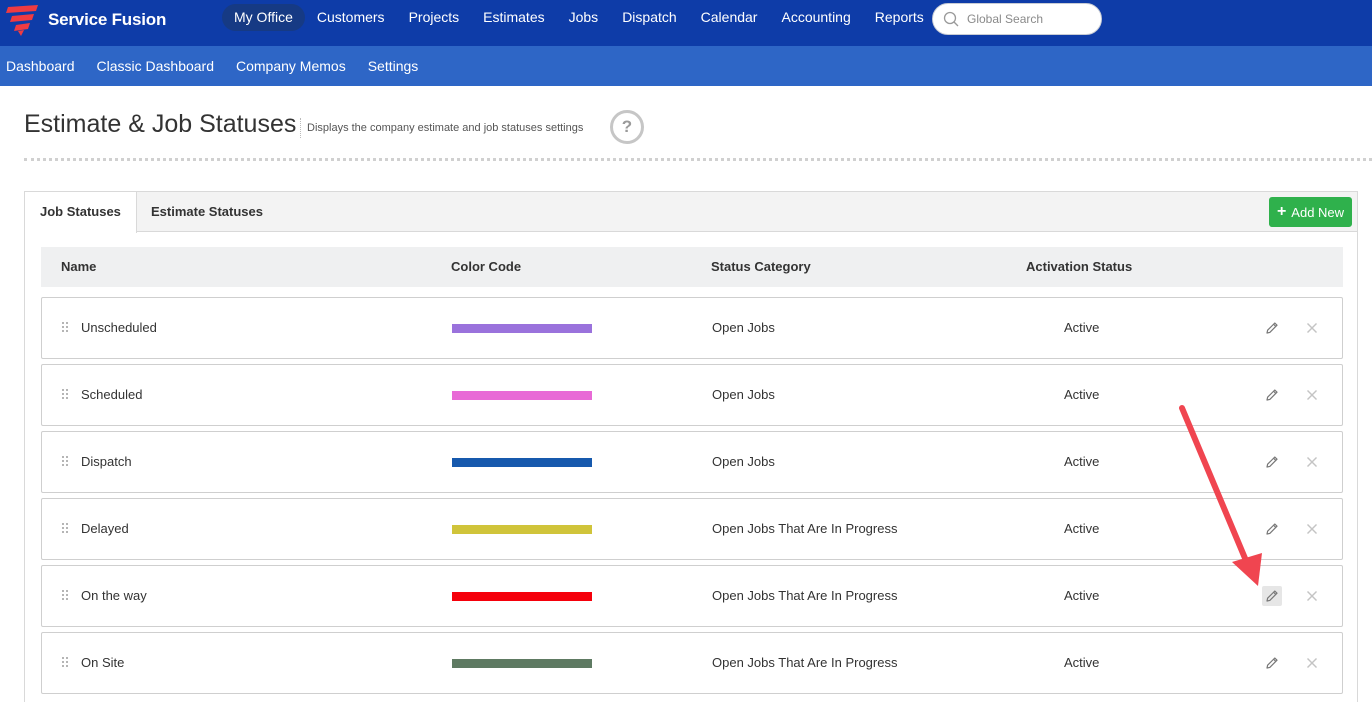 This screenshot has width=1372, height=702. Describe the element at coordinates (816, 17) in the screenshot. I see `top-nav-accounting: Accounting` at that location.